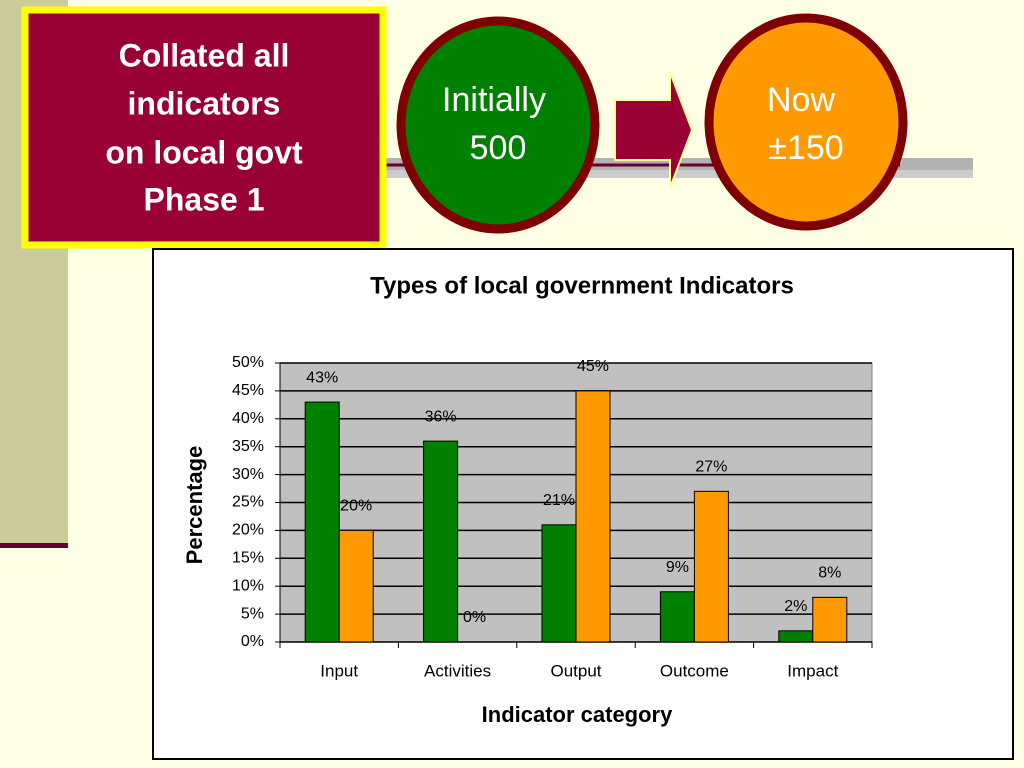 This screenshot has height=768, width=1024. What do you see at coordinates (194, 505) in the screenshot?
I see `y-axis-label: Percentage` at bounding box center [194, 505].